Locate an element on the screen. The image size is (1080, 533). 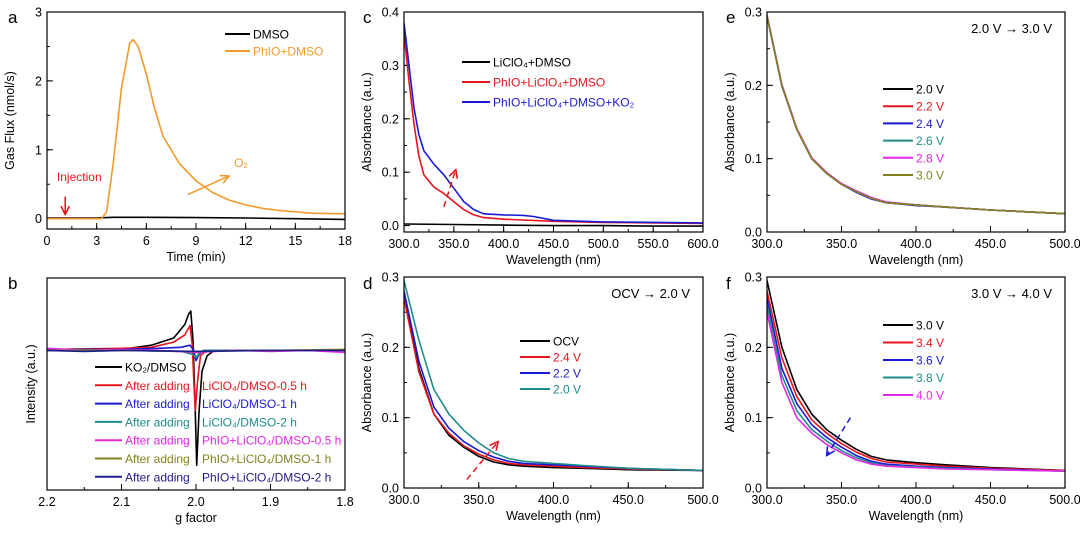
legend-label: LiClO₄/DMSO-1 h is located at coordinates (249, 404).